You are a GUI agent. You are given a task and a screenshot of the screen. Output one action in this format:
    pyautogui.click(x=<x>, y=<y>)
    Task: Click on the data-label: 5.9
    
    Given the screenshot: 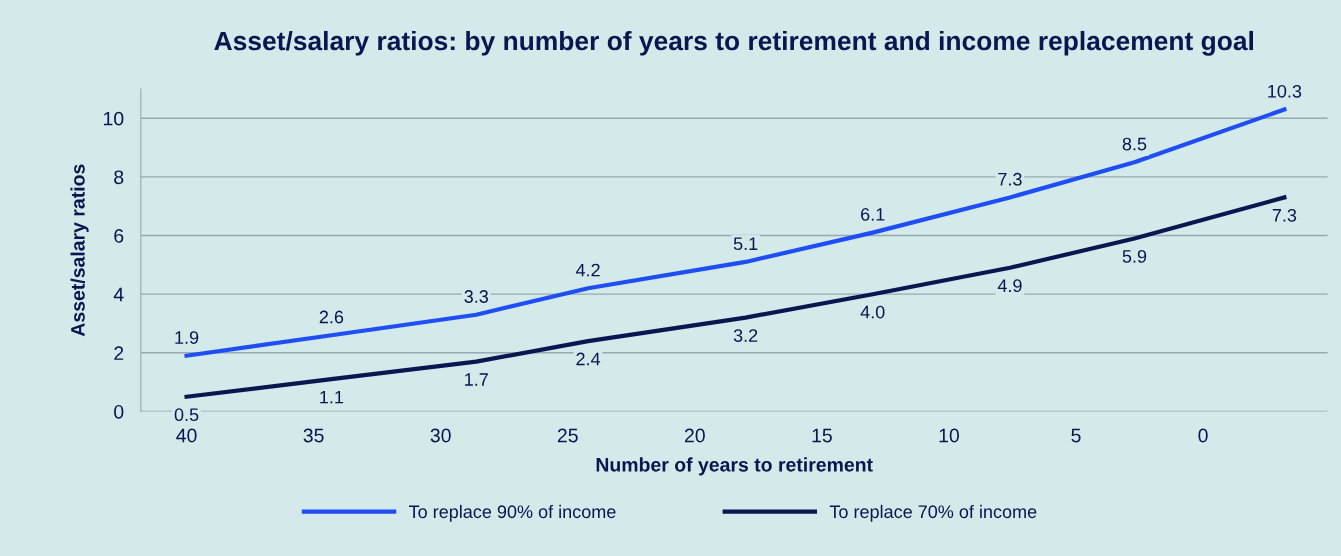 What is the action you would take?
    pyautogui.click(x=1134, y=256)
    